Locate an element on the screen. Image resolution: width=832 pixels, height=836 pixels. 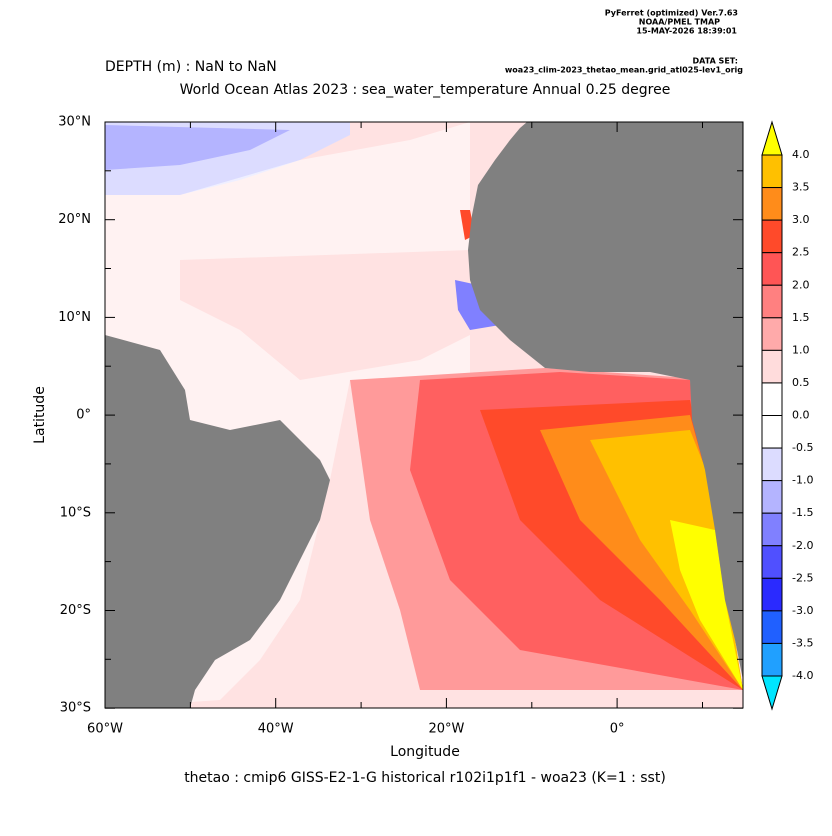
x-tick-label: 20°W is located at coordinates (446, 729).